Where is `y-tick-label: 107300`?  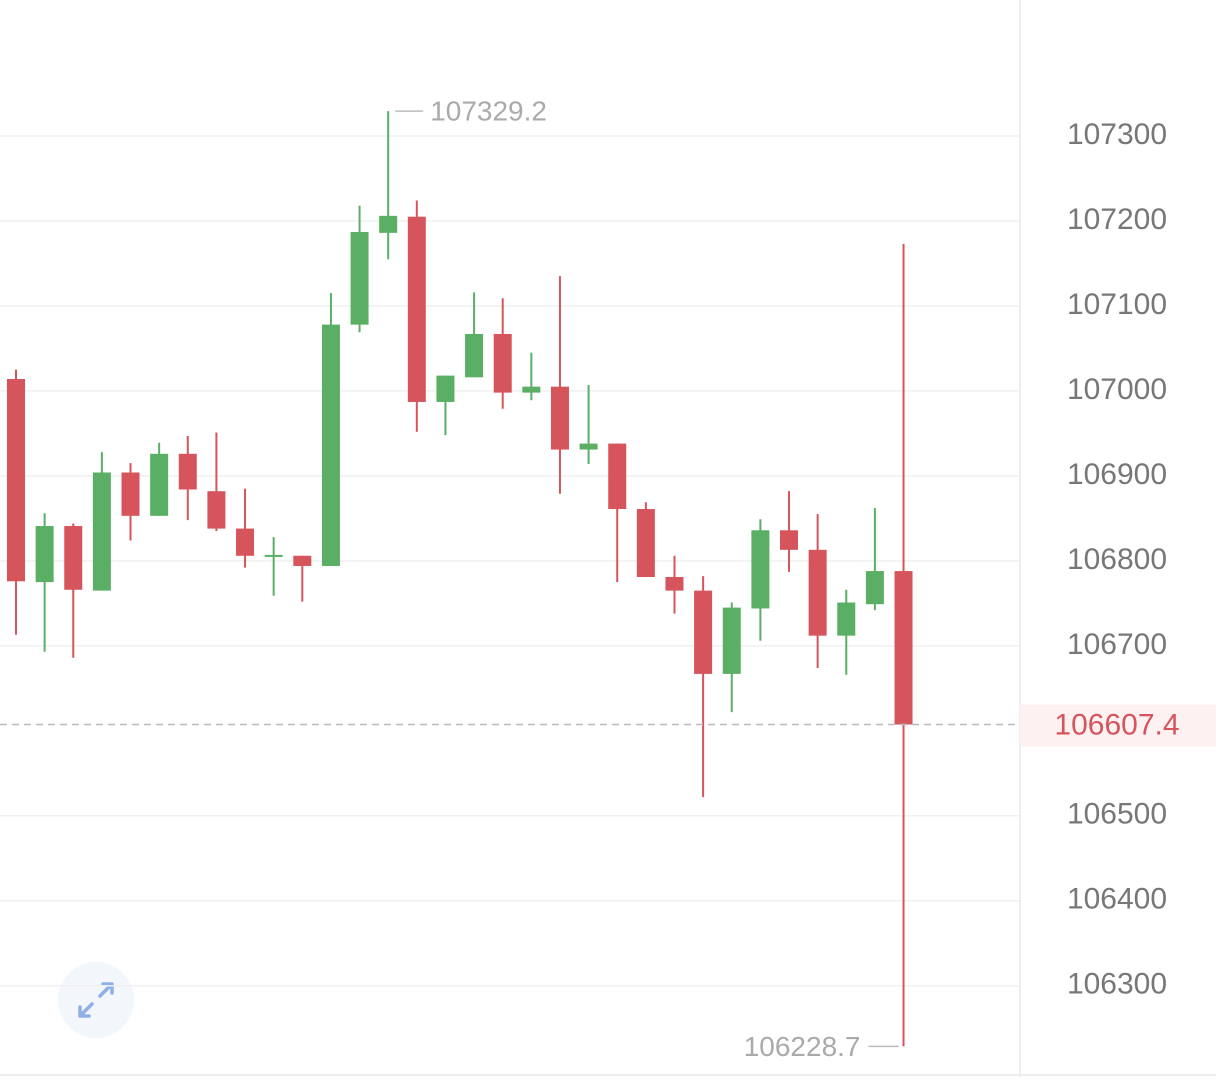
y-tick-label: 107300 is located at coordinates (1117, 134).